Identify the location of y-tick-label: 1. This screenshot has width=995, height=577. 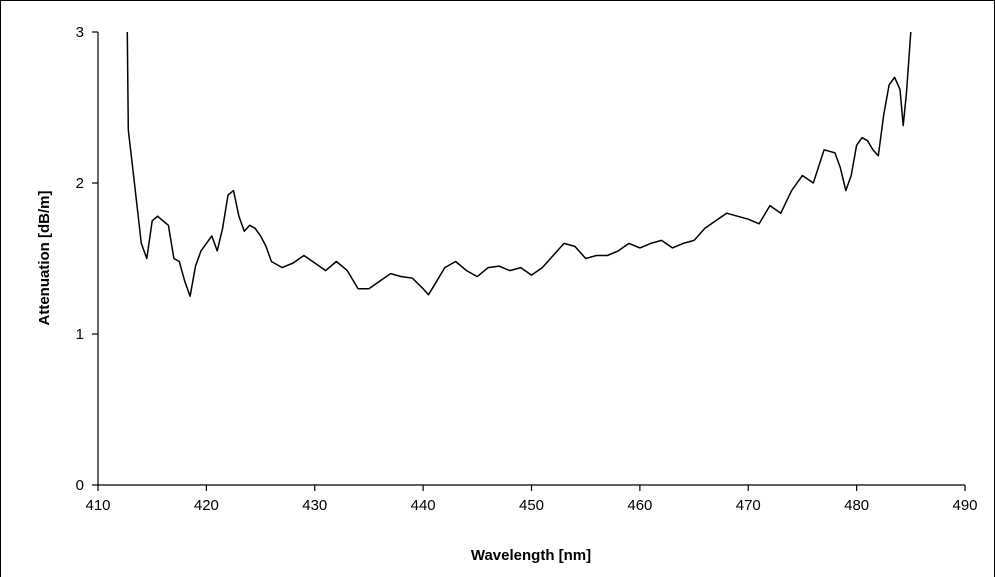
(80, 334).